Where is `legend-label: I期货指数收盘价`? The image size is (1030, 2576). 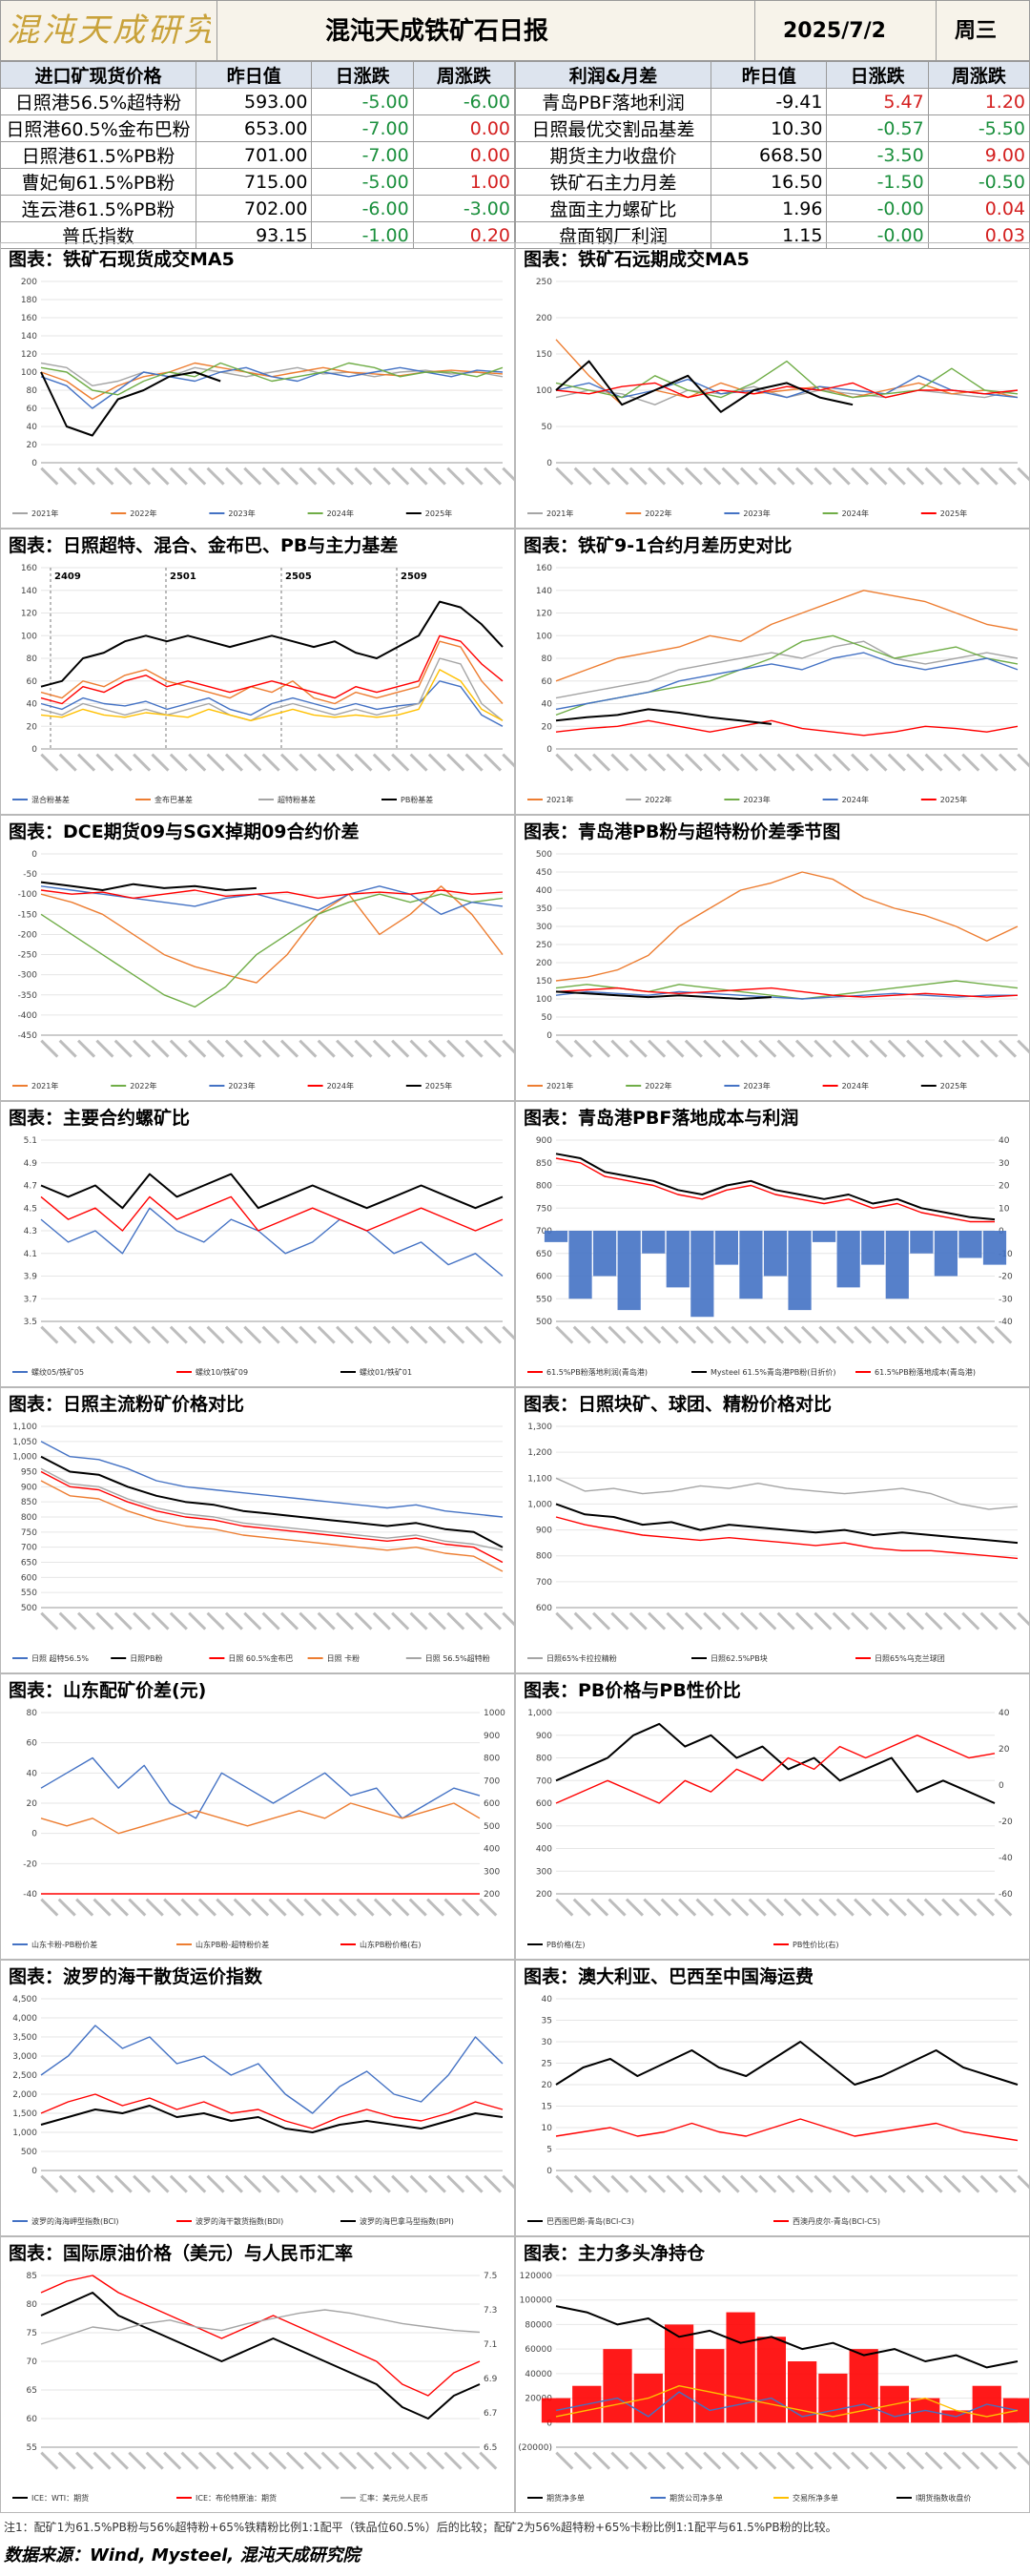 legend-label: I期货指数收盘价 is located at coordinates (943, 2498).